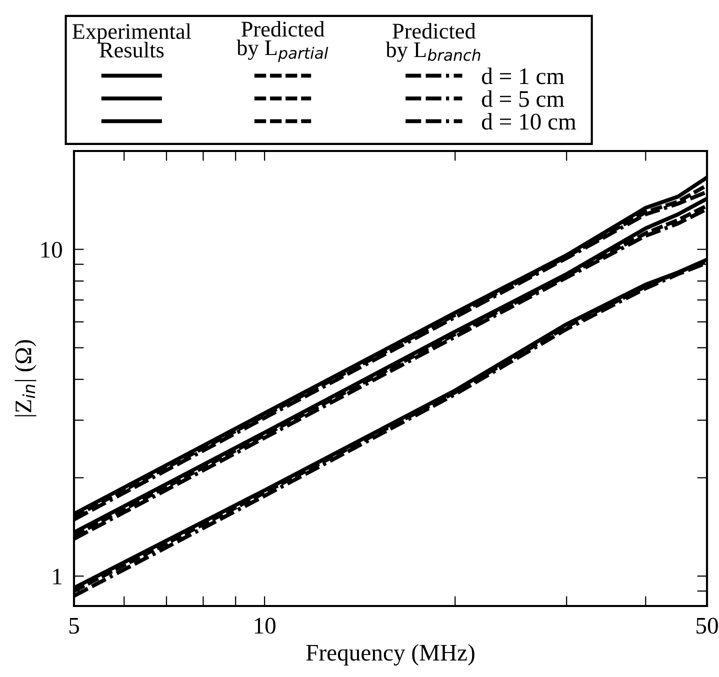 Image resolution: width=719 pixels, height=677 pixels. Describe the element at coordinates (132, 40) in the screenshot. I see `text: Experimental Results` at that location.